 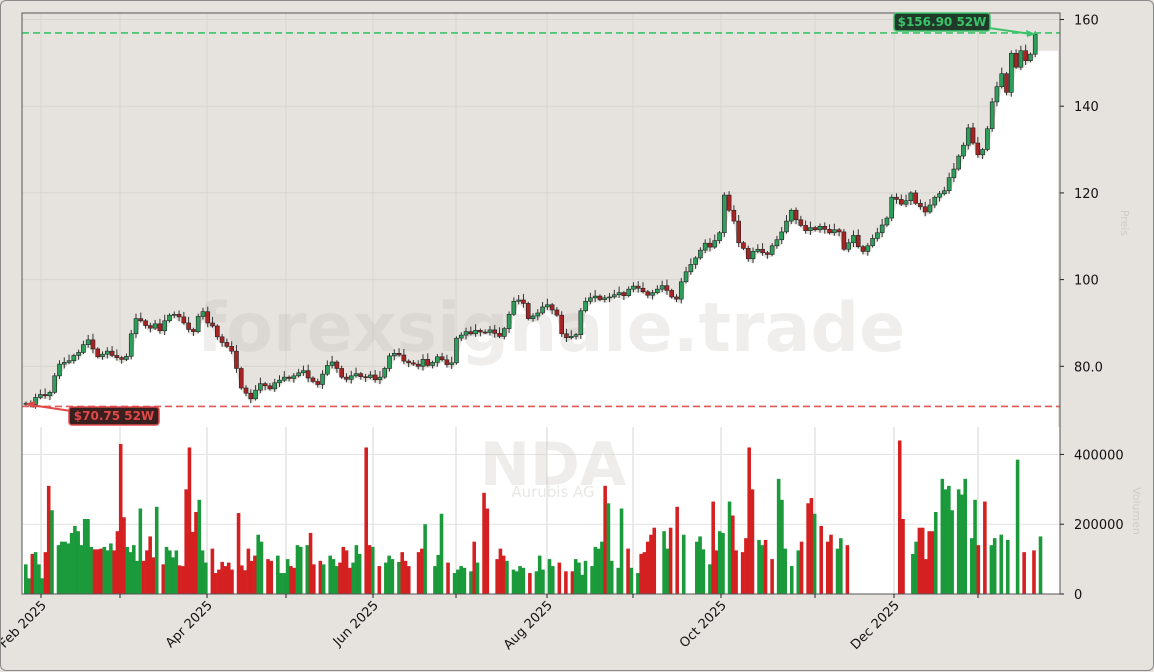 I want to click on volume-tick-label: 200000, so click(x=1099, y=525).